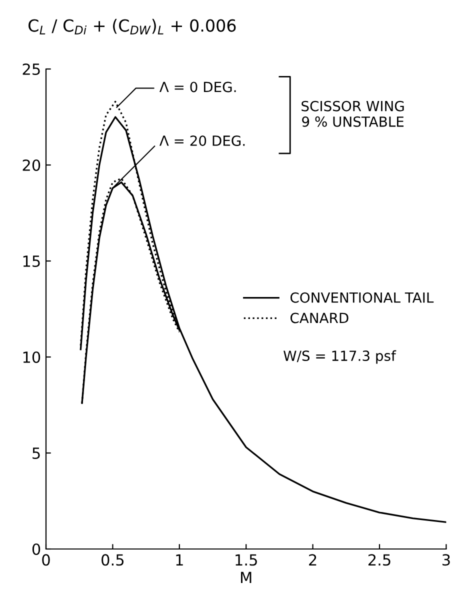  What do you see at coordinates (31, 357) in the screenshot?
I see `y-tick-label: 10` at bounding box center [31, 357].